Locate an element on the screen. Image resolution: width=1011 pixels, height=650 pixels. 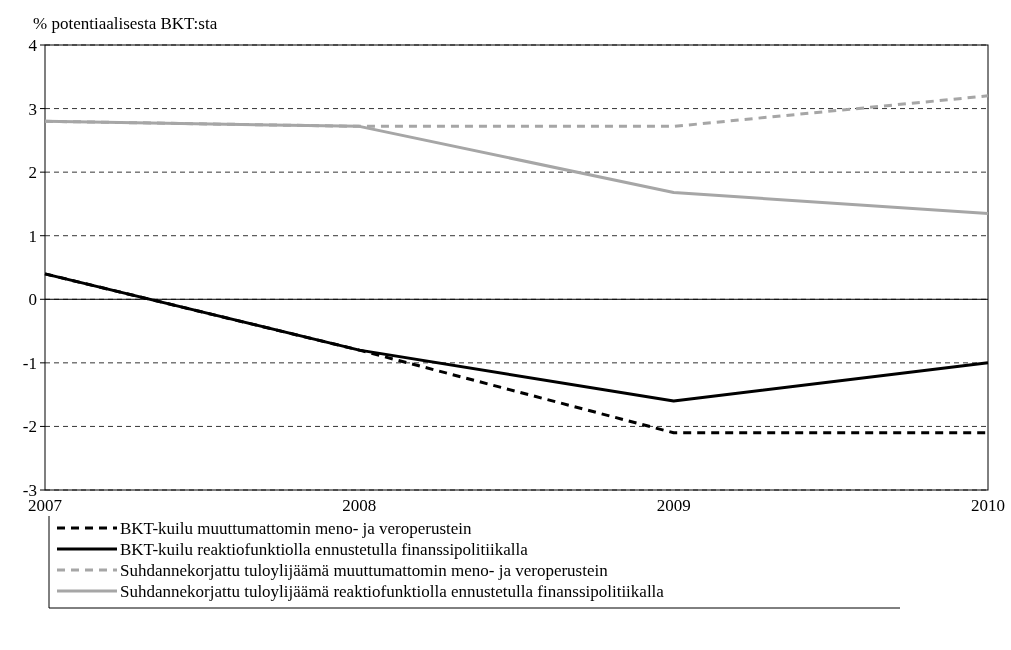
y-tick-label: 4 is located at coordinates (33, 45).